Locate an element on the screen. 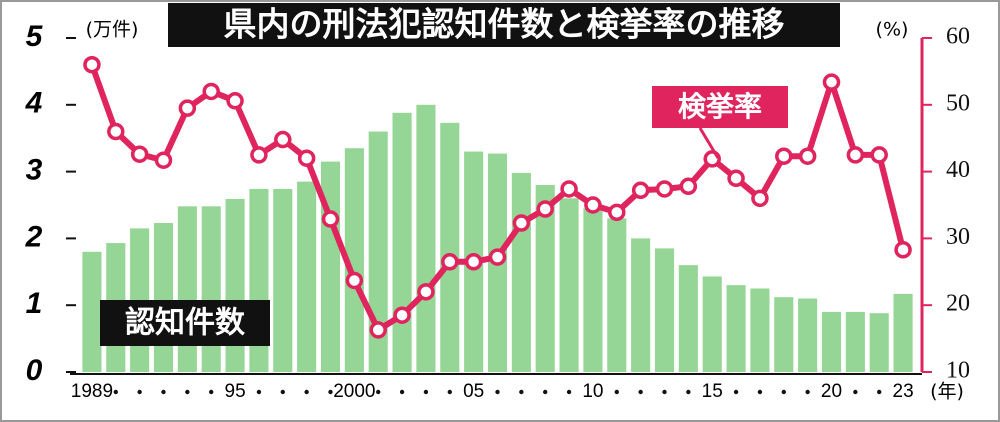 Image resolution: width=1000 pixels, height=422 pixels. x-tick-label: 20 is located at coordinates (831, 391).